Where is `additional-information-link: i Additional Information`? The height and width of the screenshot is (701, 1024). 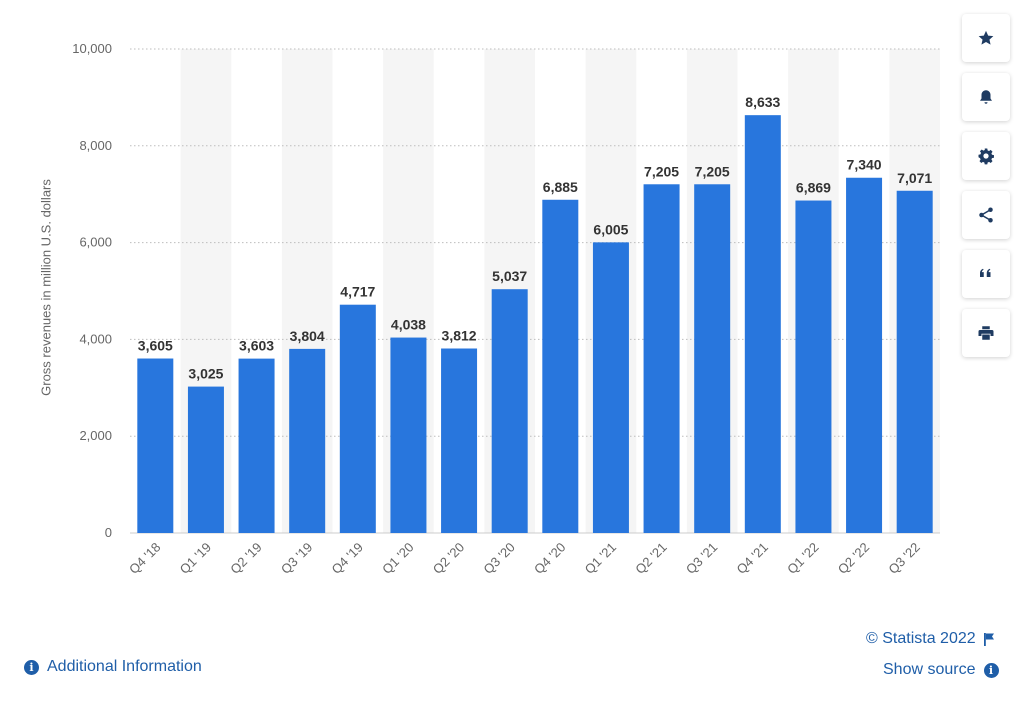
additional-information-link: i Additional Information is located at coordinates (113, 667).